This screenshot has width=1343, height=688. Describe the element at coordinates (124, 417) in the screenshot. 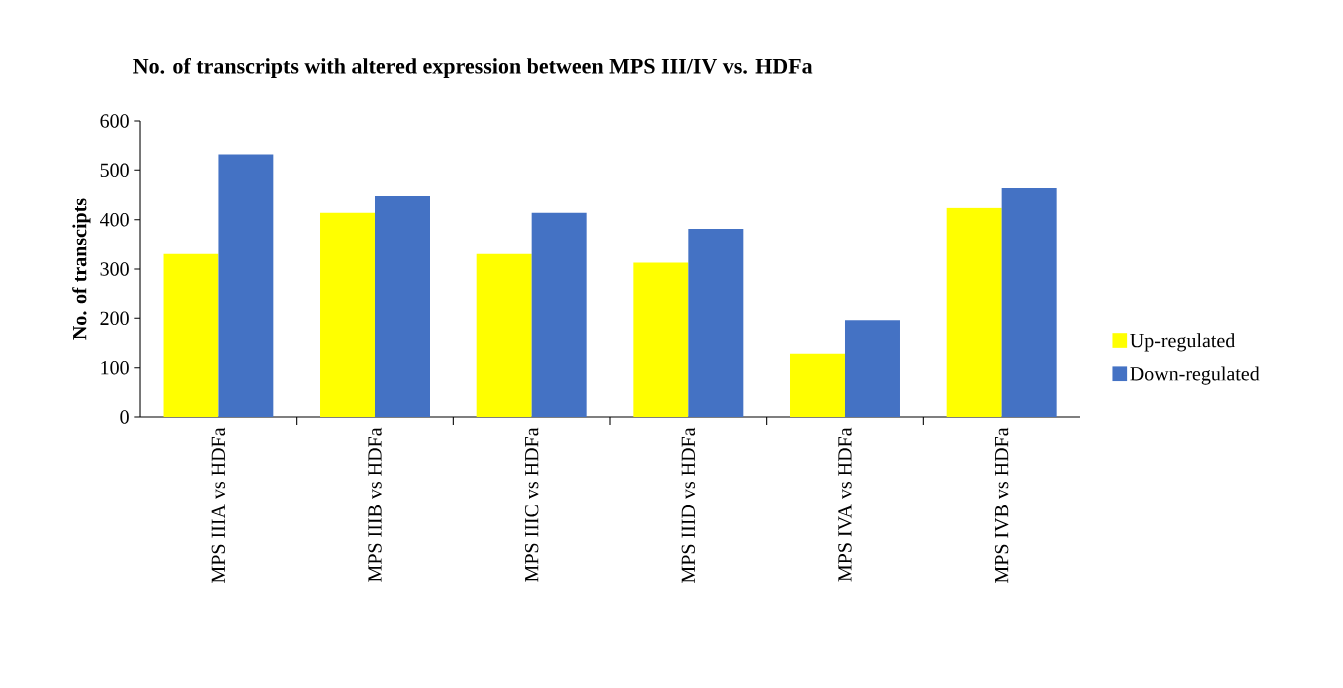

I see `y-tick-label: 0` at that location.